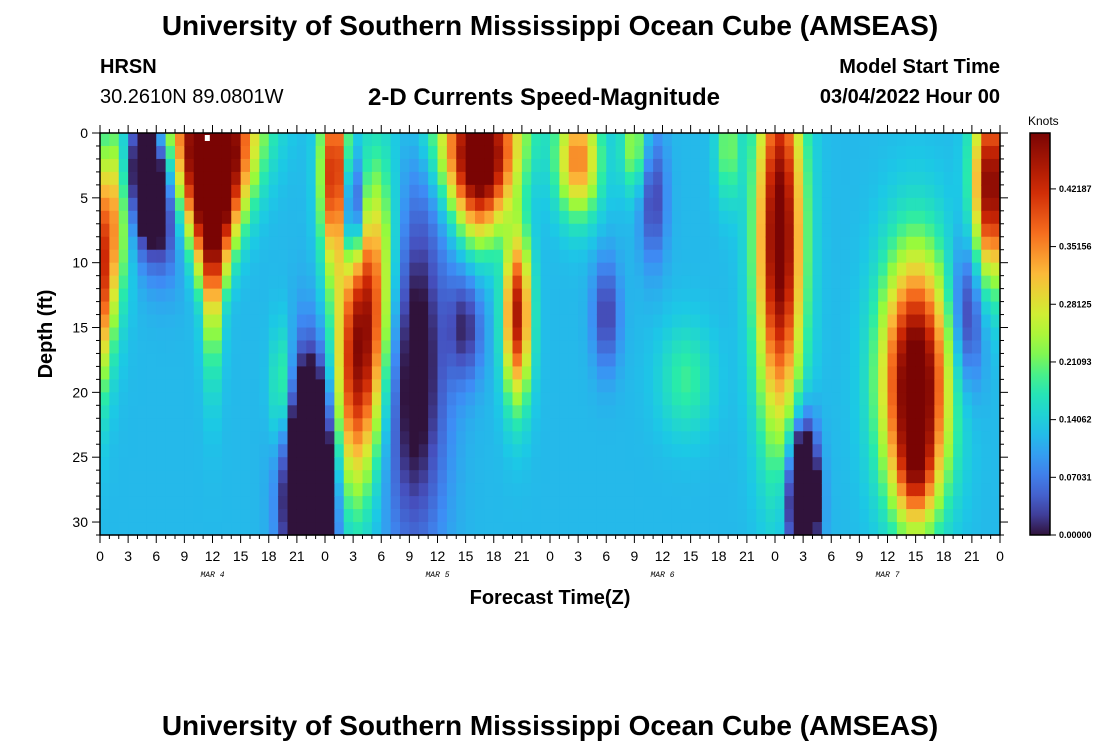 The width and height of the screenshot is (1100, 750). What do you see at coordinates (80, 457) in the screenshot?
I see `y-tick-label: 25` at bounding box center [80, 457].